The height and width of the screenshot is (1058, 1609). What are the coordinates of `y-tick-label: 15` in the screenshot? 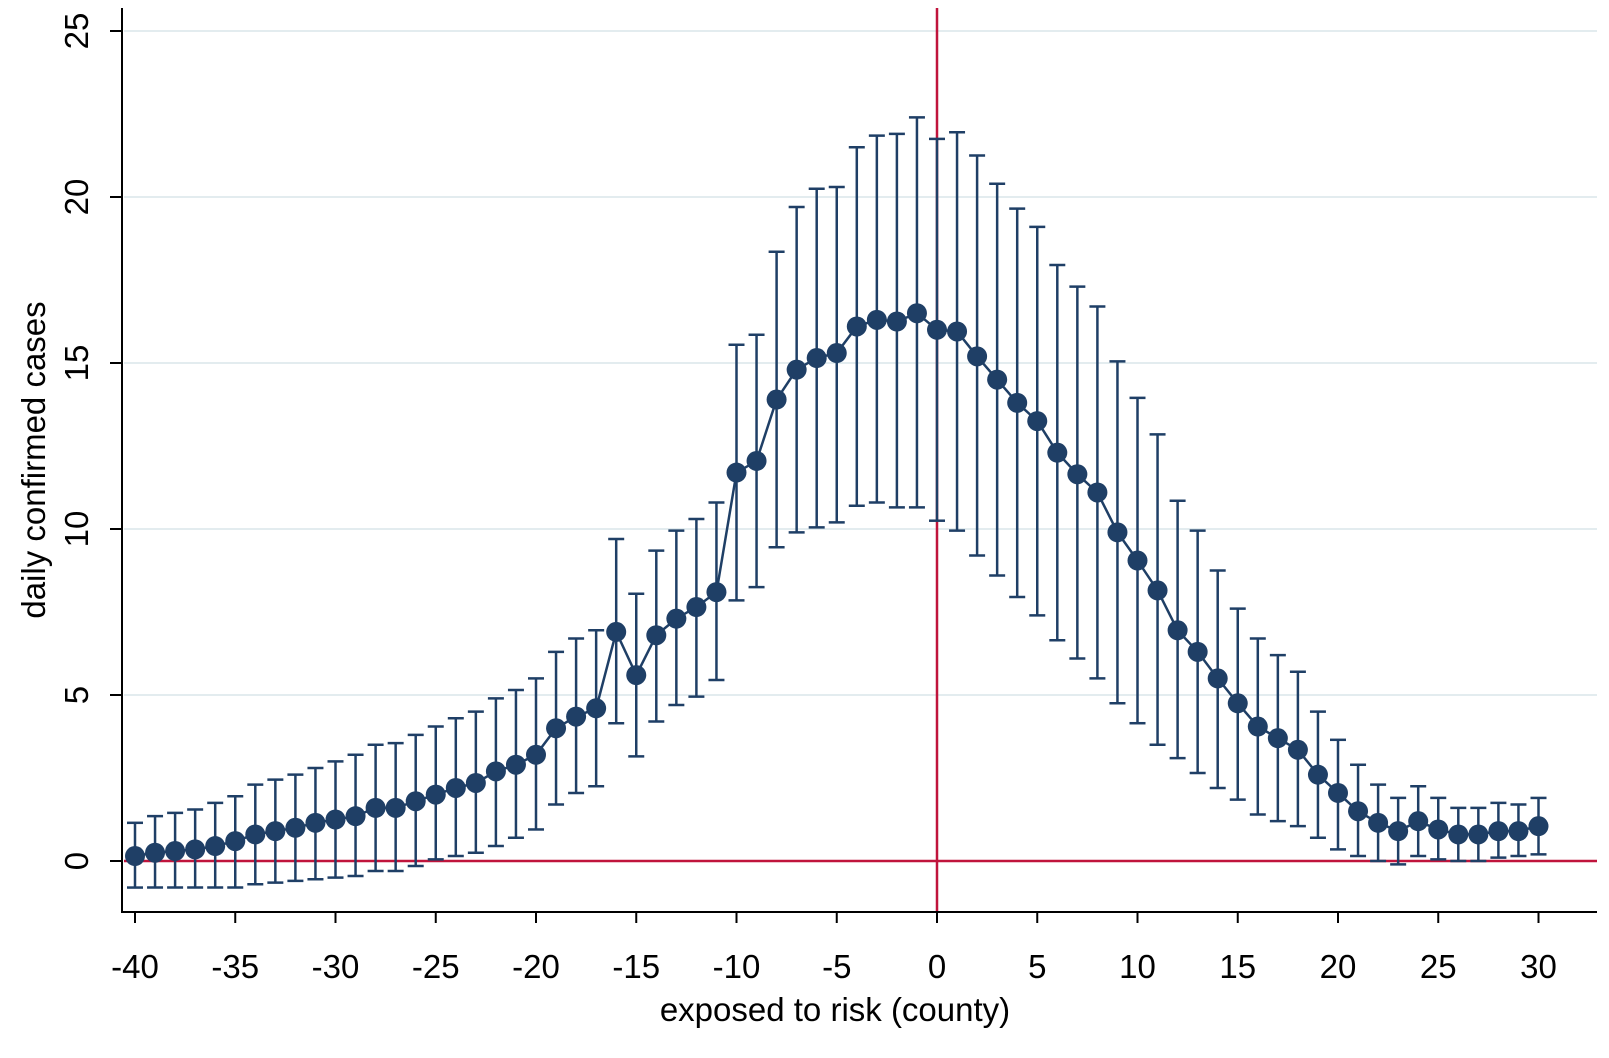 It's located at (76, 363).